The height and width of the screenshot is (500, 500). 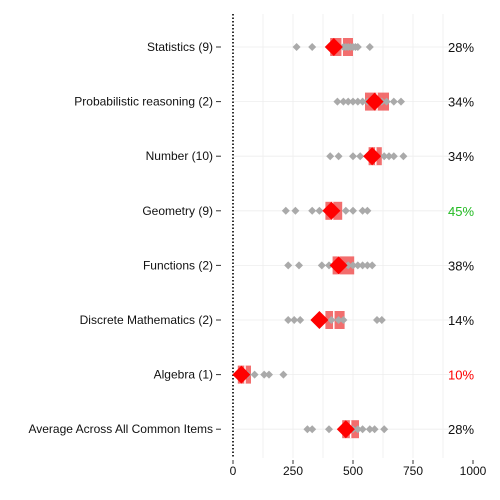 What do you see at coordinates (251, 429) in the screenshot?
I see `category-row: Average Across All Common Items 28%` at bounding box center [251, 429].